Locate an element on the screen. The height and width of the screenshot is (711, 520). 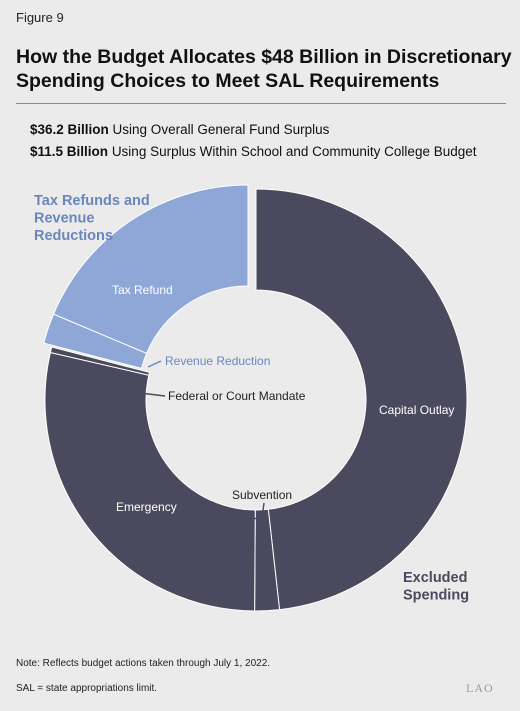
slice-label-federal-or-court-mandate: Federal or Court Mandate is located at coordinates (237, 396).